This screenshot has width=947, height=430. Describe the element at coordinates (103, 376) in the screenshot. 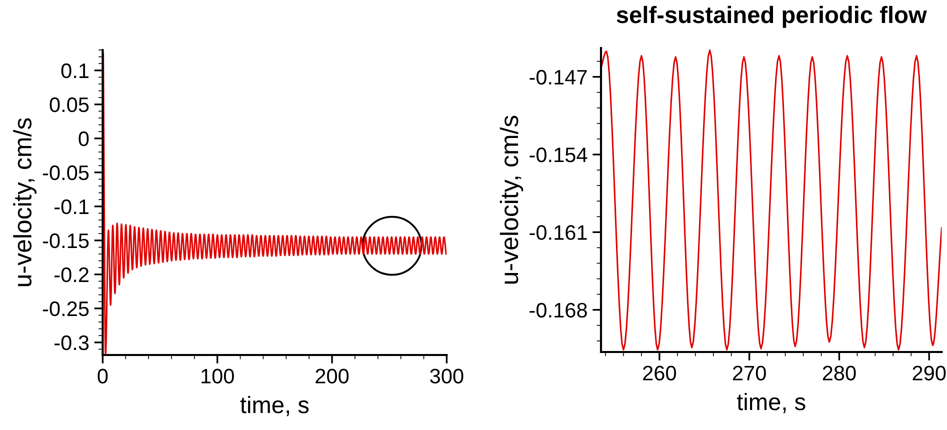

I see `x-tick-label: 0` at that location.